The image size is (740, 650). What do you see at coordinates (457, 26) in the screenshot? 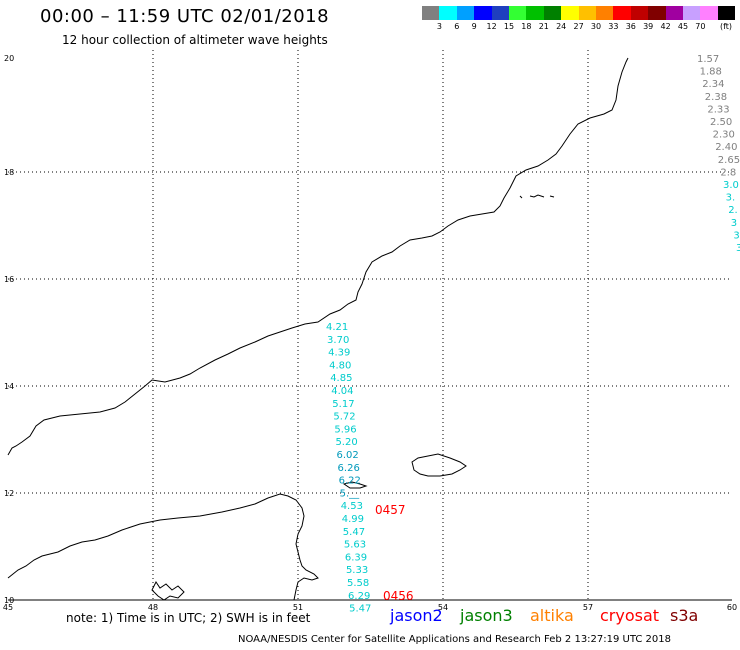
I see `colorbar-label: 6` at bounding box center [457, 26].